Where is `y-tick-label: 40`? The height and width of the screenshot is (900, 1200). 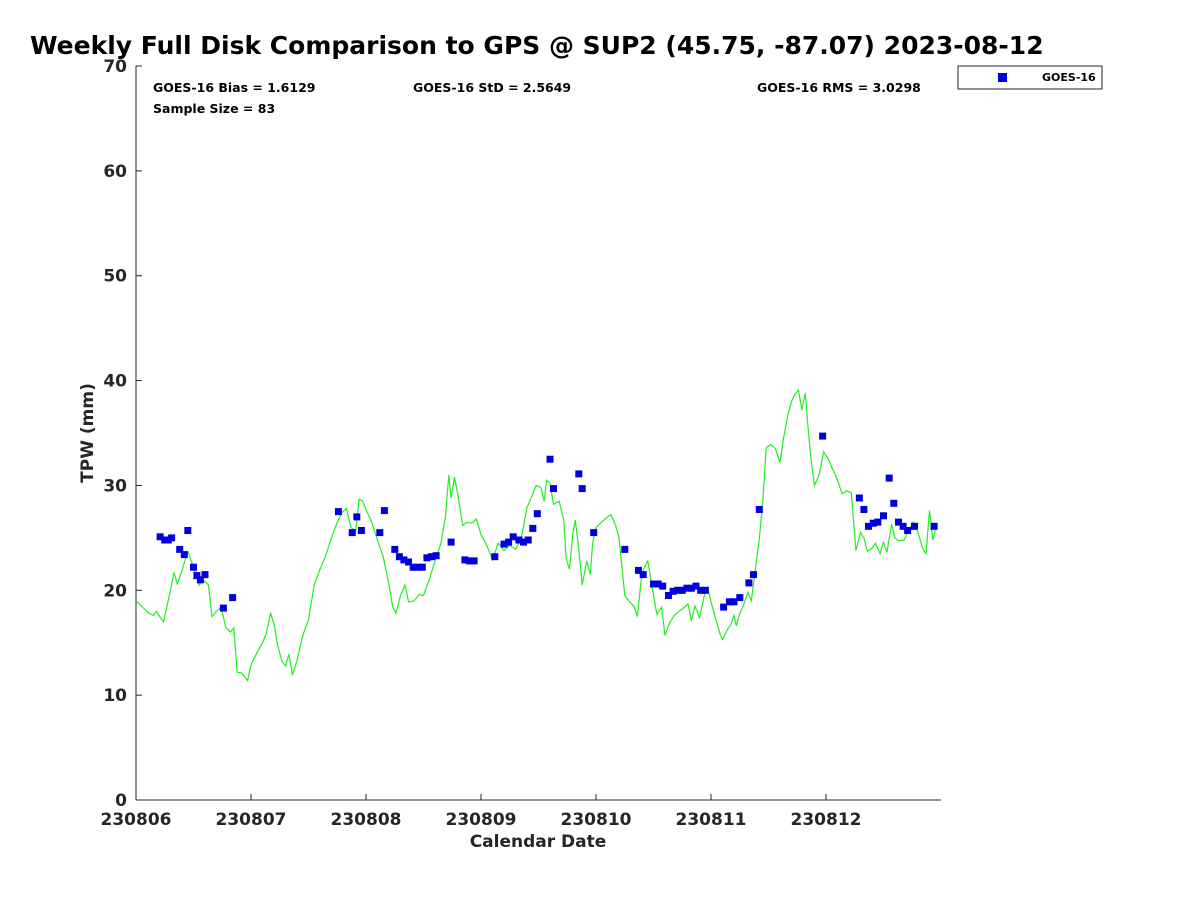 y-tick-label: 40 is located at coordinates (115, 382).